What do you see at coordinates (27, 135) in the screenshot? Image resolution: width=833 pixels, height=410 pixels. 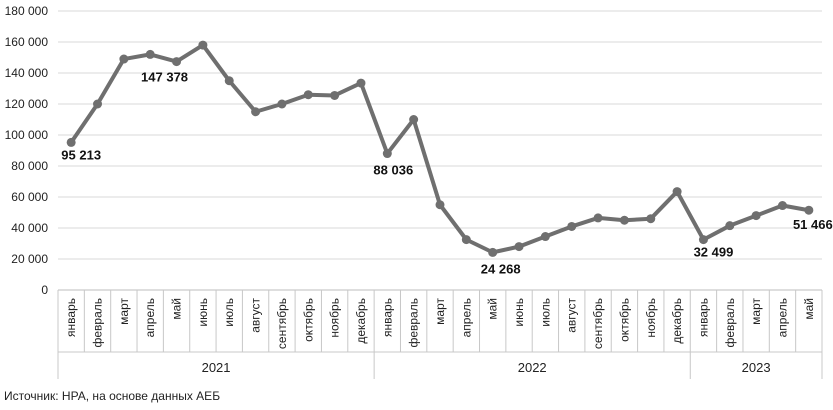 I see `y-tick-label: 100 000` at bounding box center [27, 135].